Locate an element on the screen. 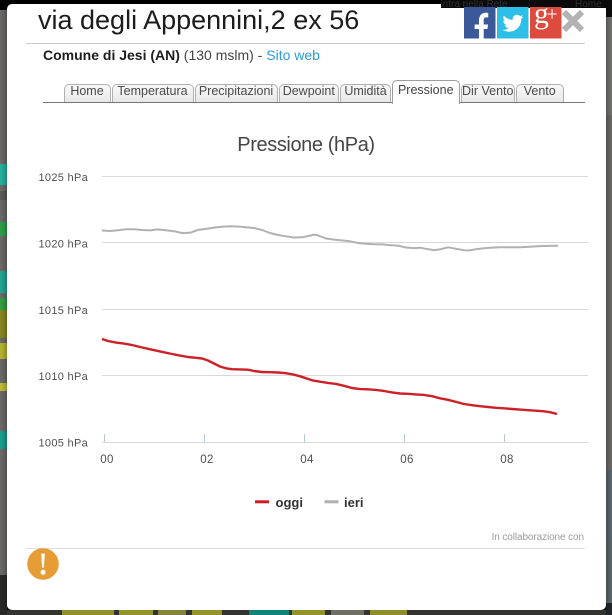  svg-text: oggi is located at coordinates (289, 502).